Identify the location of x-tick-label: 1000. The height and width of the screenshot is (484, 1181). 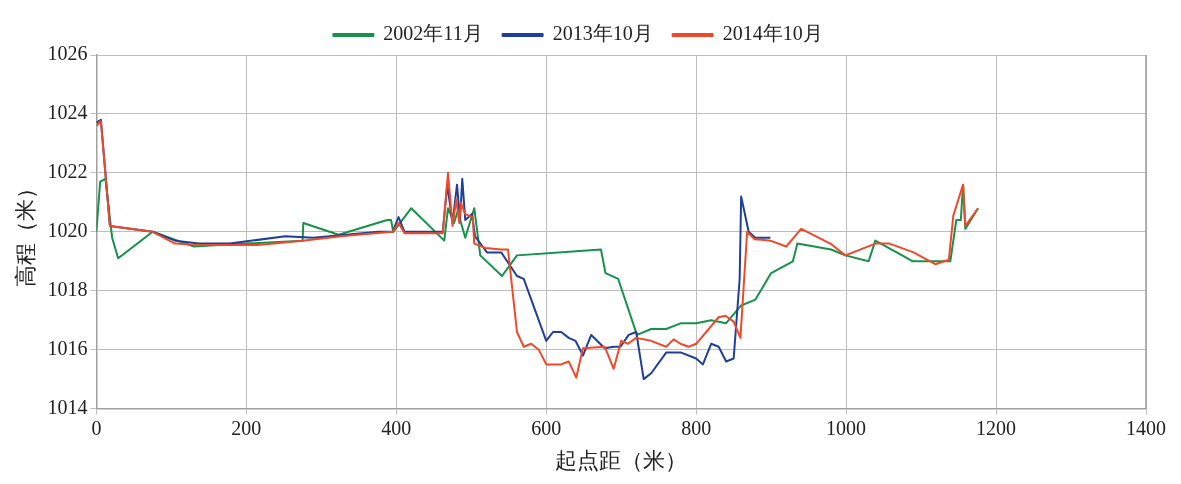
(846, 427).